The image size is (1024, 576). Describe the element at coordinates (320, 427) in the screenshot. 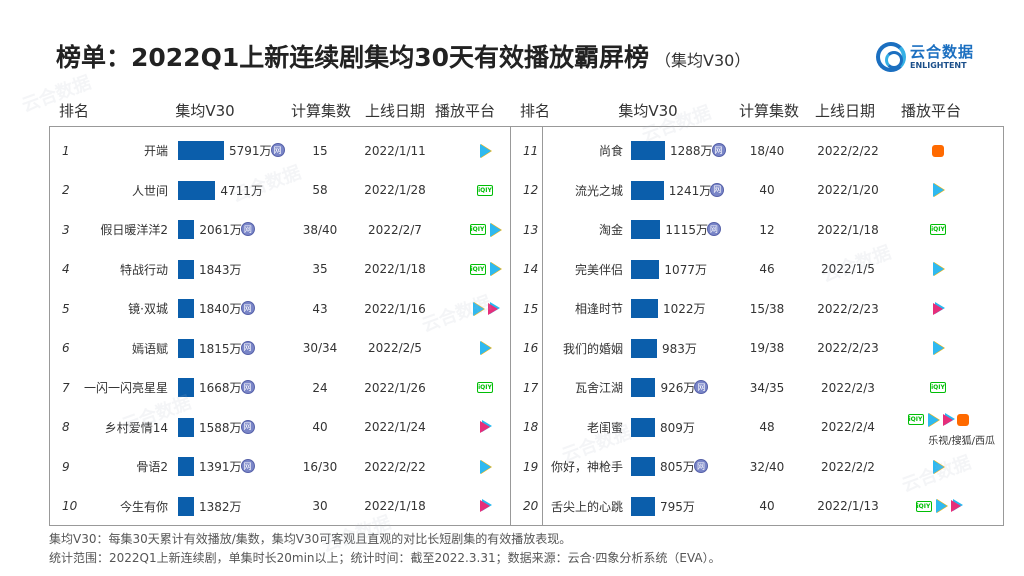

I see `episode-count: 40` at that location.